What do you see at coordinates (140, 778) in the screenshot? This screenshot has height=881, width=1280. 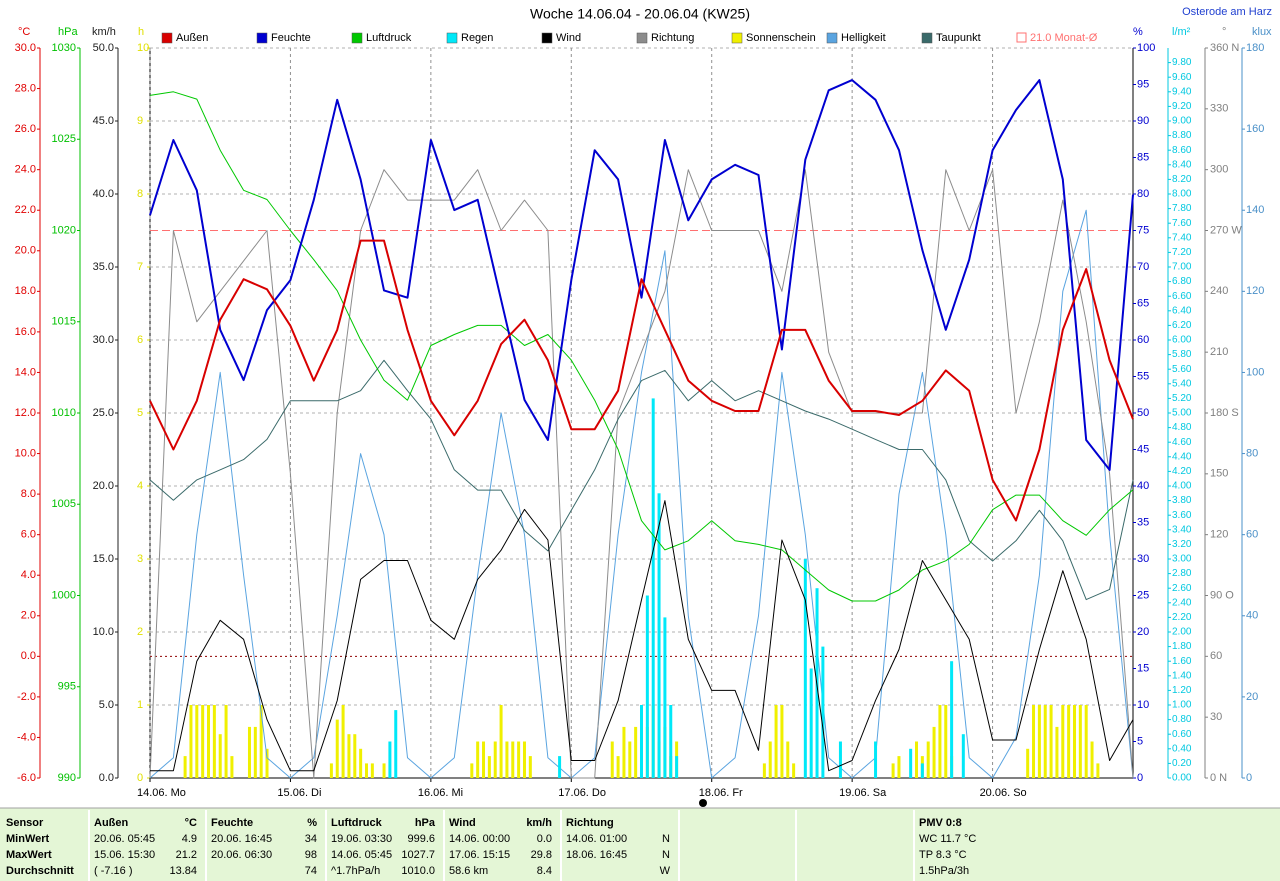 I see `y-tick-label: 0` at bounding box center [140, 778].